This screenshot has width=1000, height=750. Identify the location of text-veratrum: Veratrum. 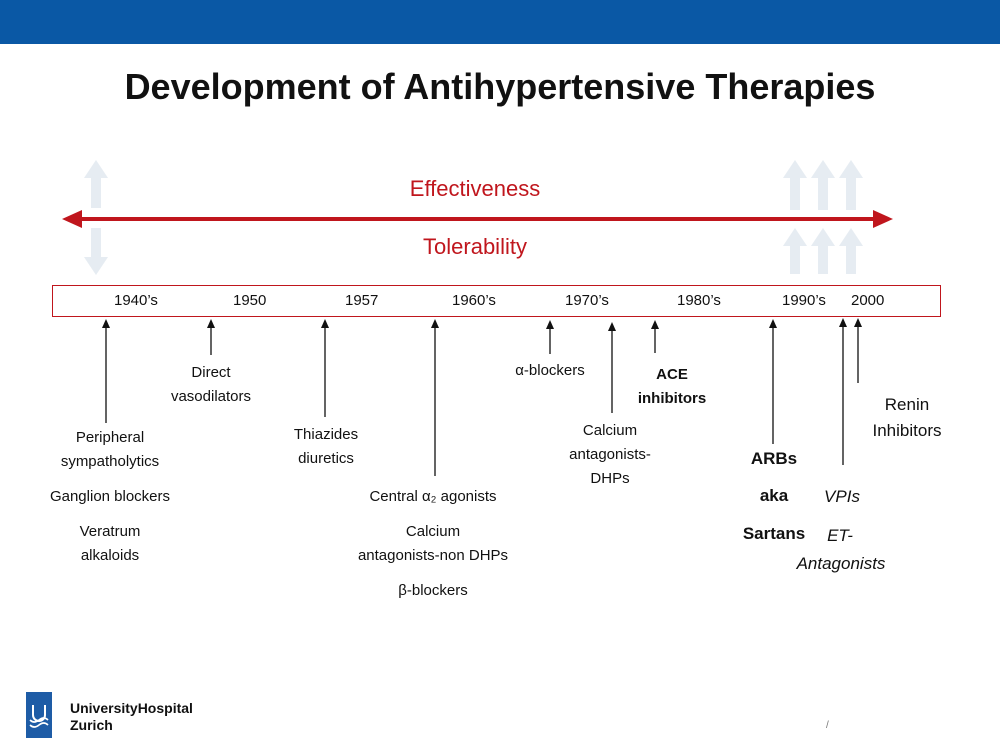
(110, 531).